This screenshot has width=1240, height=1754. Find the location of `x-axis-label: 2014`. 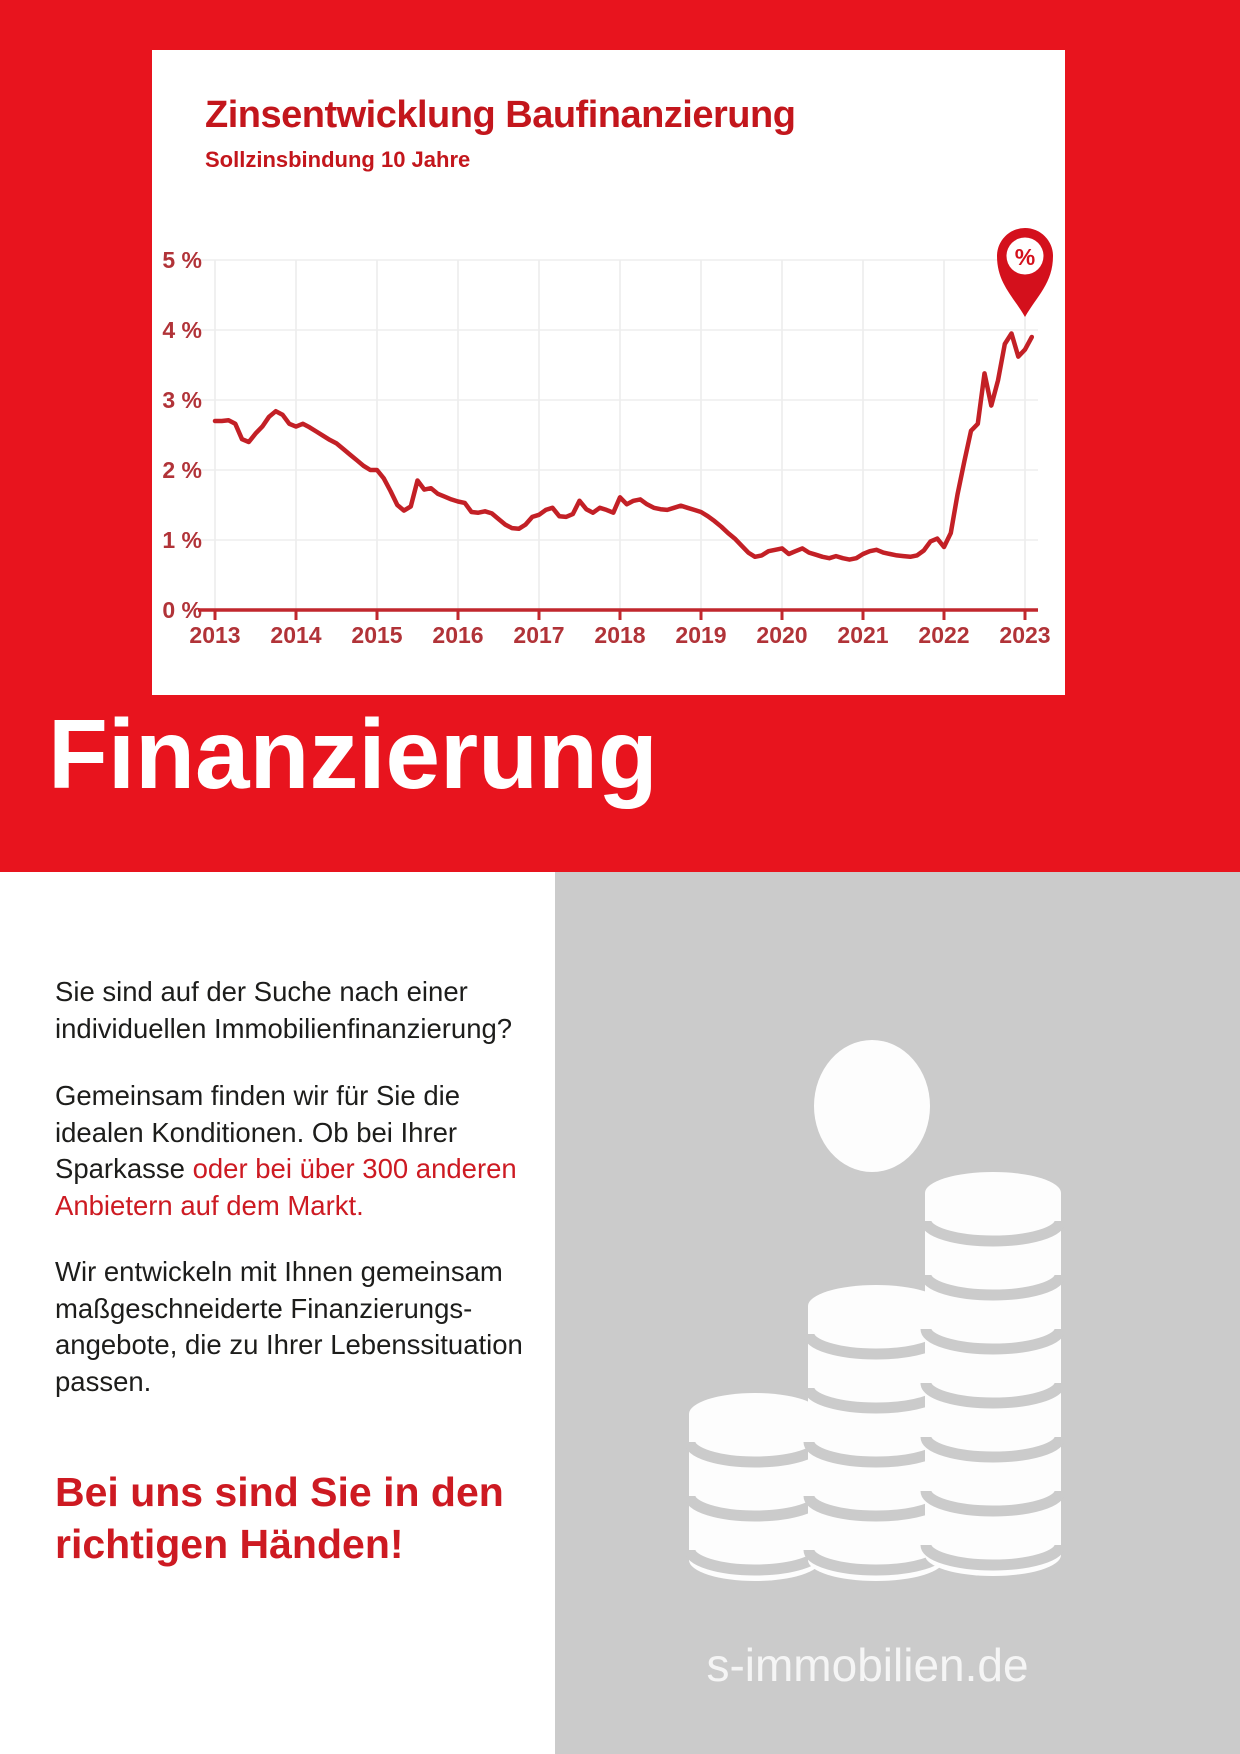

x-axis-label: 2014 is located at coordinates (295, 635).